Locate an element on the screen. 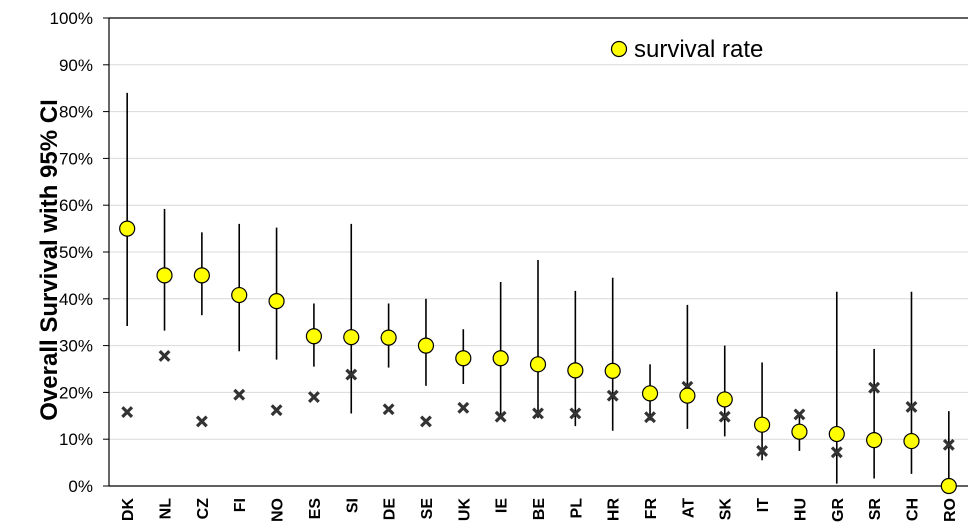  y-tick-label: 60% is located at coordinates (76, 205).